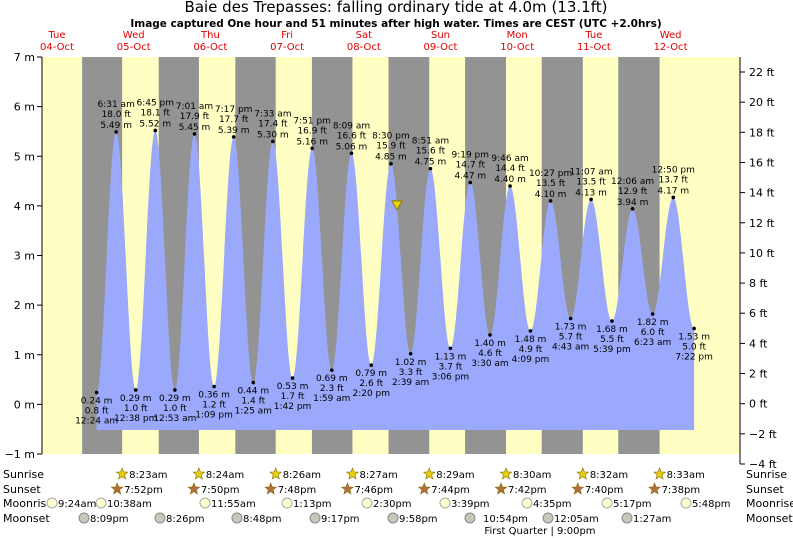  What do you see at coordinates (143, 490) in the screenshot?
I see `sunset-time: 7:52pm` at bounding box center [143, 490].